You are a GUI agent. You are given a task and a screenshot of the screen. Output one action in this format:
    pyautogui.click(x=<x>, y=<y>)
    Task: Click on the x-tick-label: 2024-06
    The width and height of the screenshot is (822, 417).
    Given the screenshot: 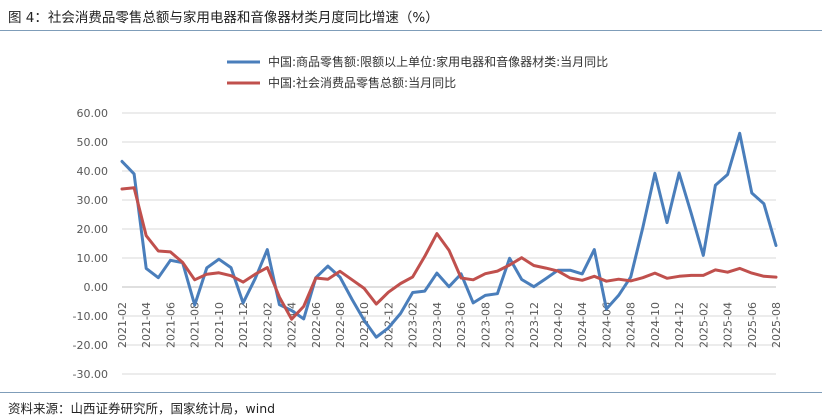 What is the action you would take?
    pyautogui.click(x=606, y=325)
    